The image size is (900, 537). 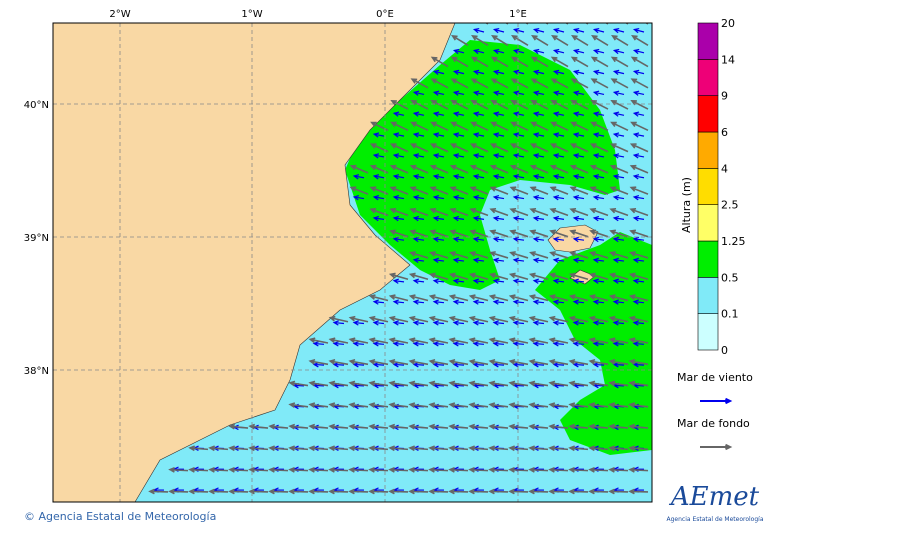 What do you see at coordinates (715, 502) in the screenshot?
I see `logo: AEmet Agencia Estatal de Meteorología` at bounding box center [715, 502].